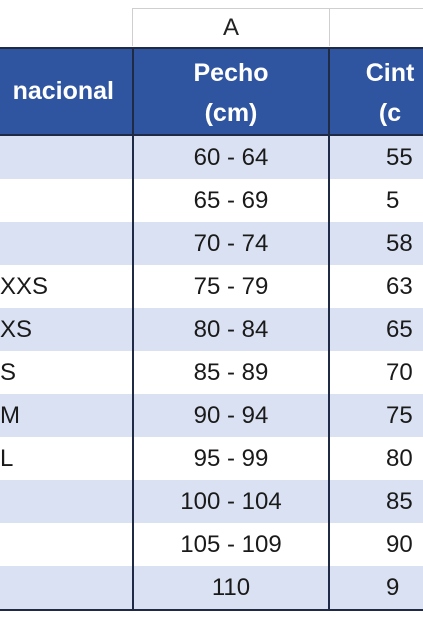  I want to click on cell-waist: 9, so click(393, 587).